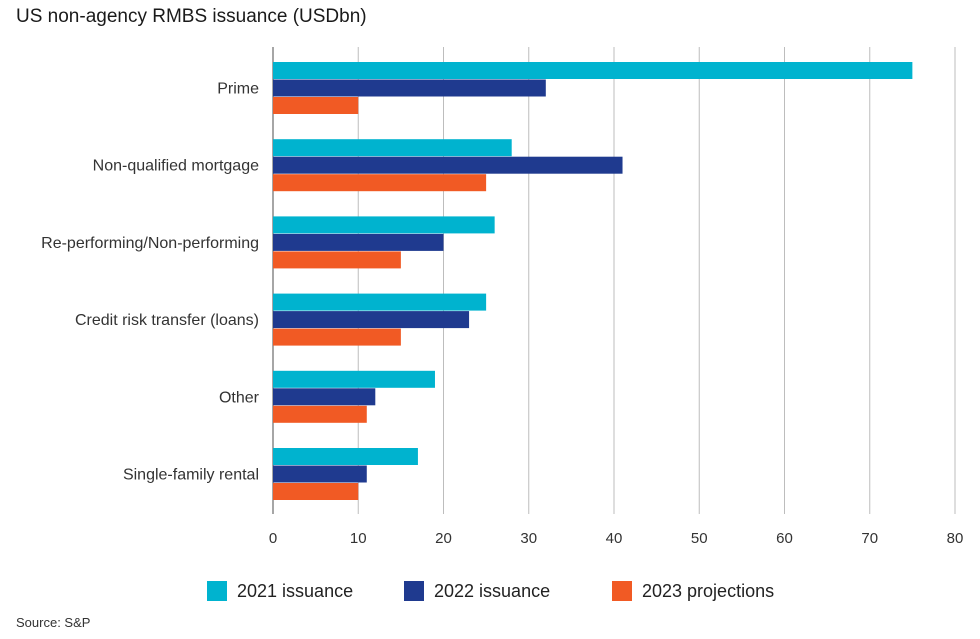 Image resolution: width=980 pixels, height=639 pixels. Describe the element at coordinates (176, 166) in the screenshot. I see `category-label: Non-qualified mortgage` at that location.